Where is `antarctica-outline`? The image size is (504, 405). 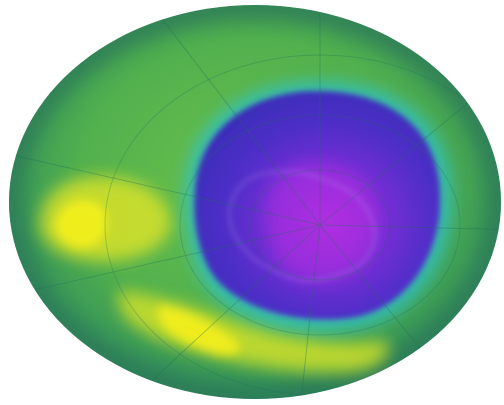
antarctica-outline is located at coordinates (302, 226).